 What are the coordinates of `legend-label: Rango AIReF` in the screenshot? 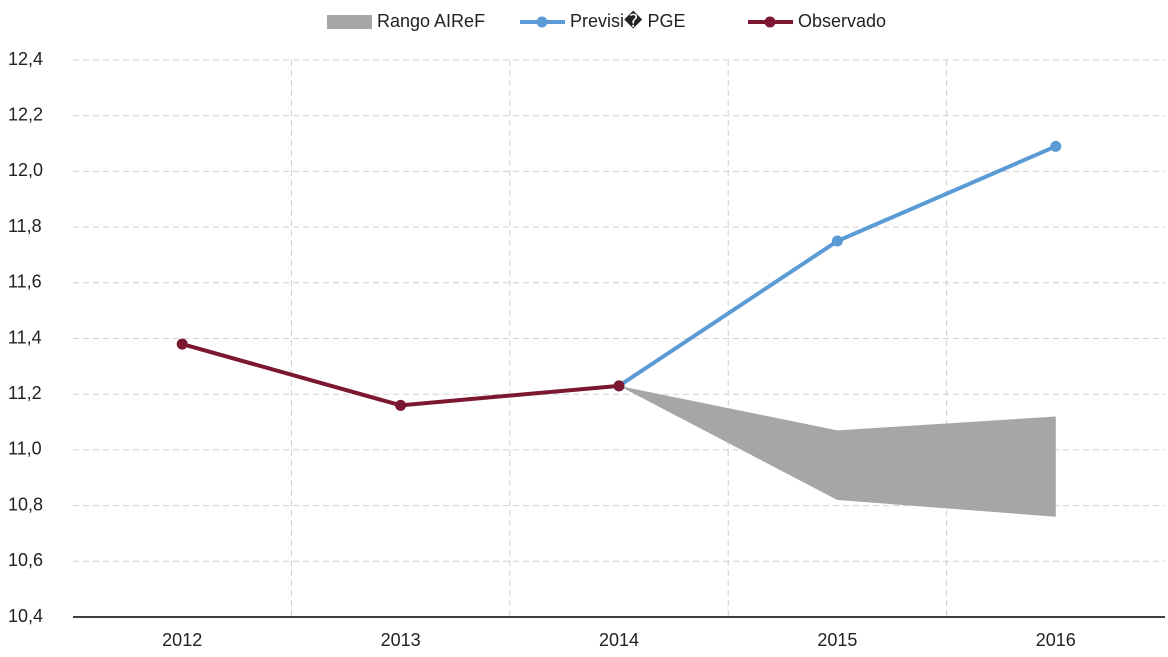 It's located at (431, 21).